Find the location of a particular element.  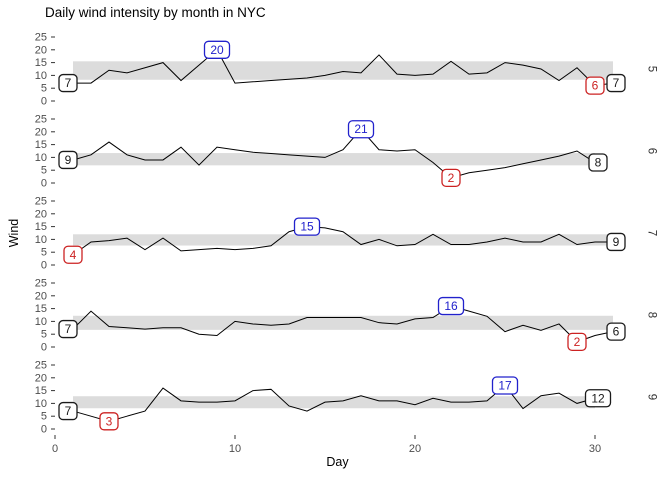

facet-strip-label: 6 is located at coordinates (652, 151).